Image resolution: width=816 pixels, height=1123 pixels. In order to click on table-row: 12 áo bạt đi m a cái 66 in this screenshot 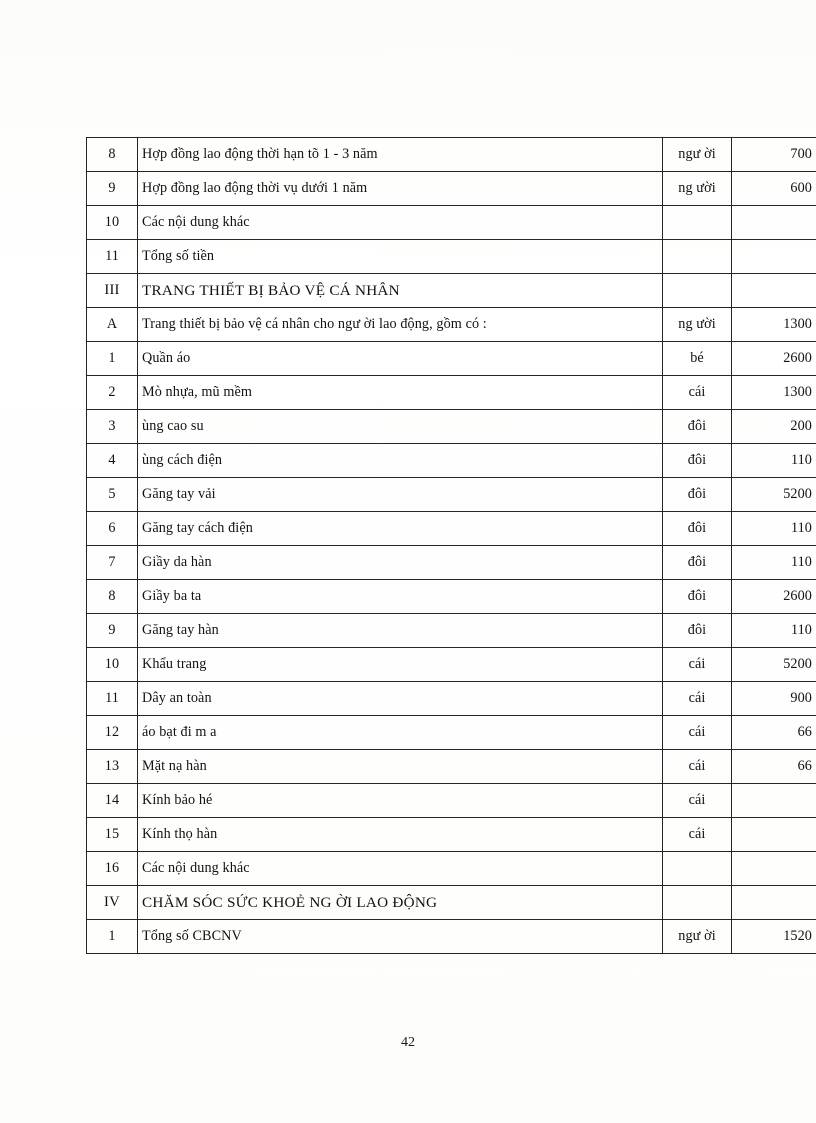, I will do `click(451, 732)`.